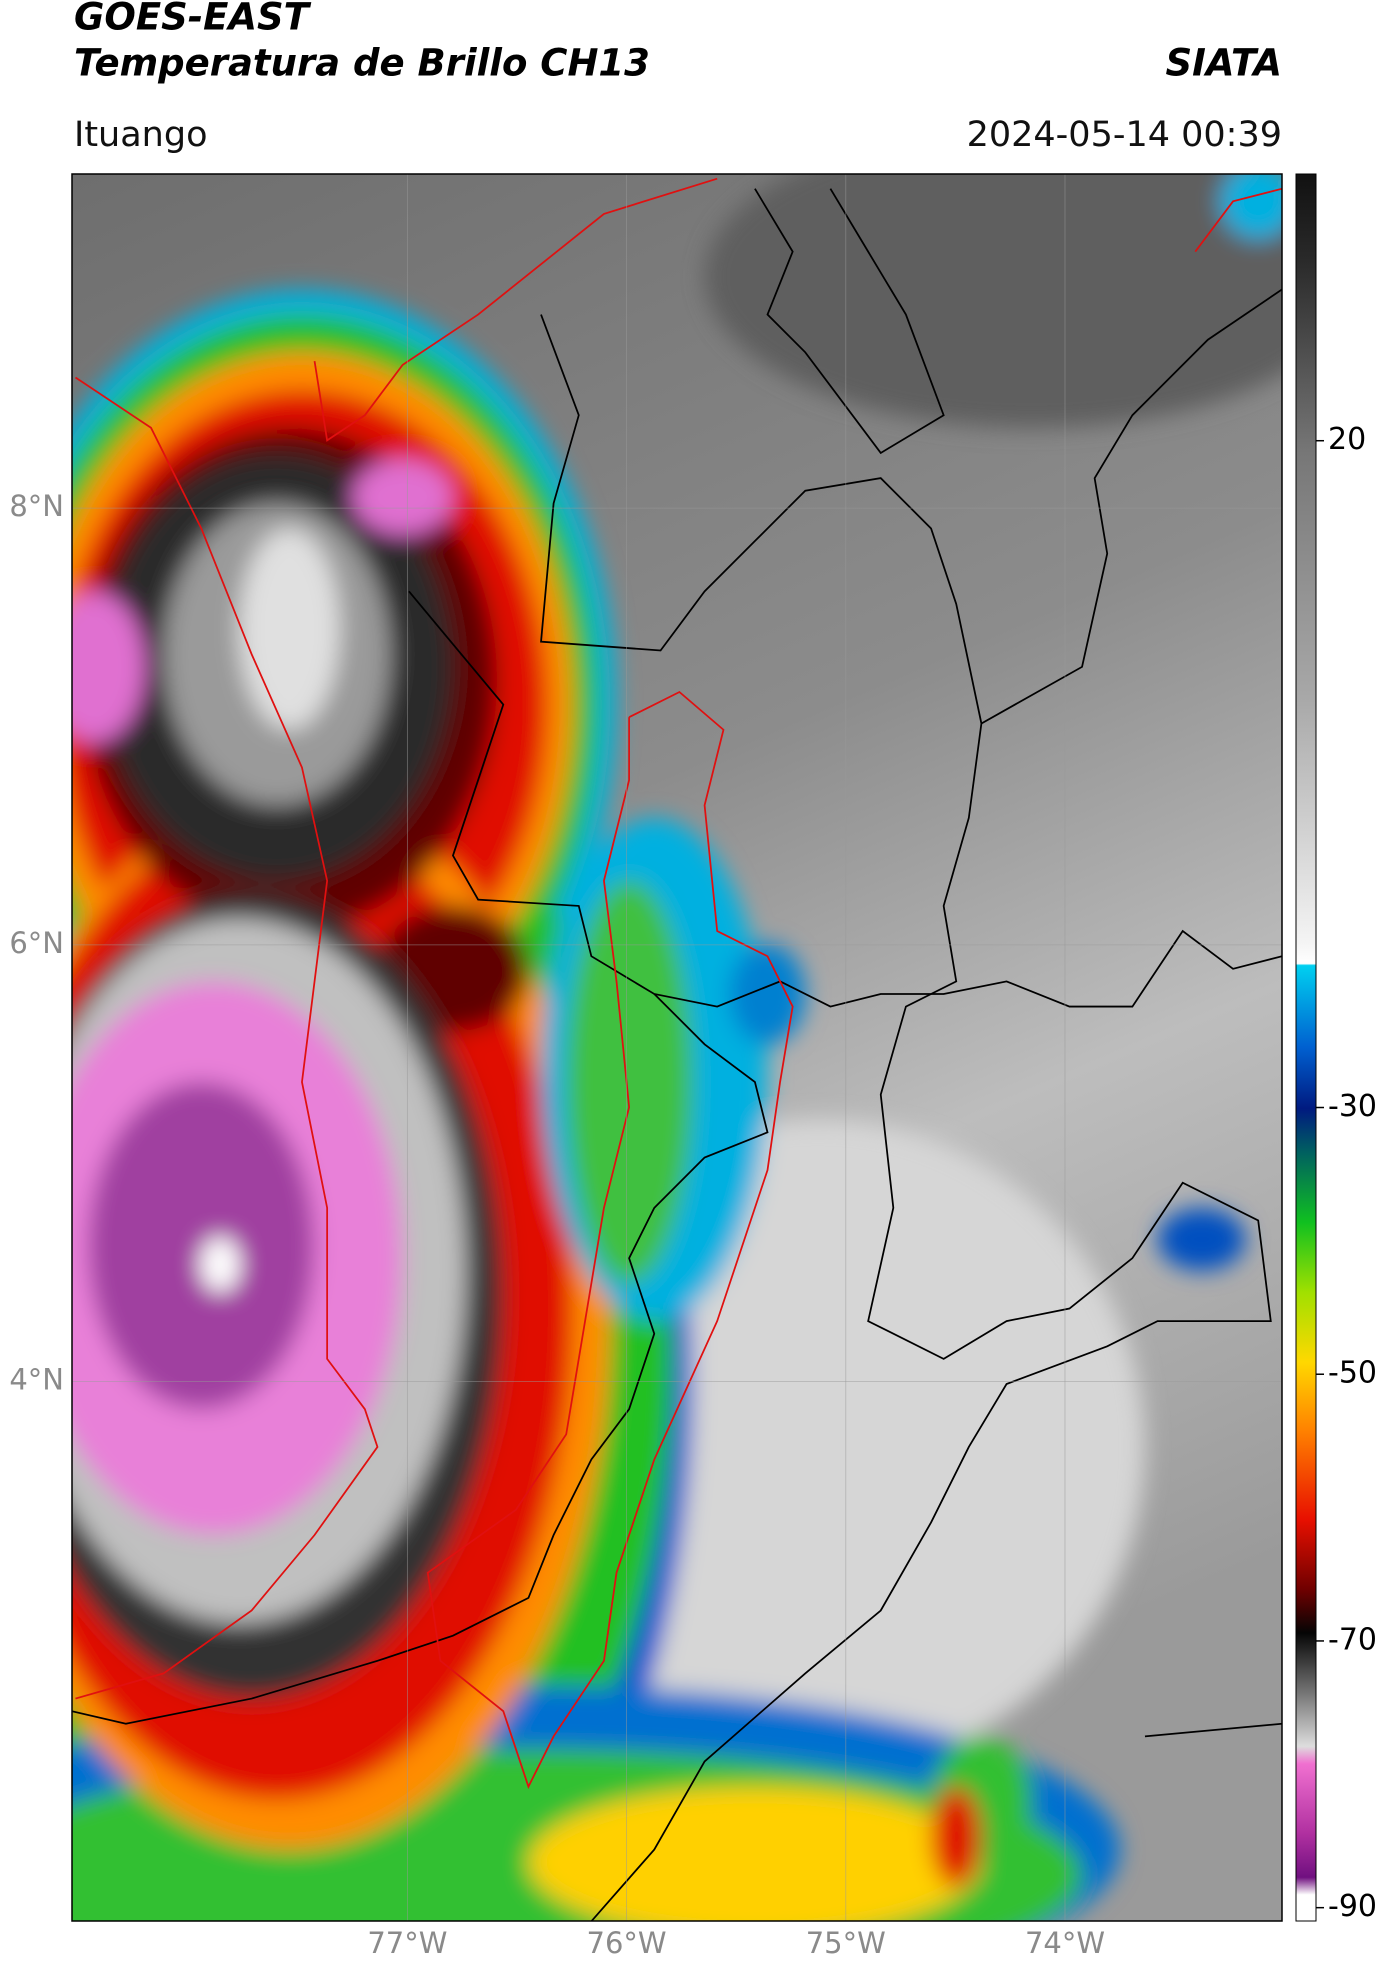  Describe the element at coordinates (846, 1943) in the screenshot. I see `x-tick-label: 75°W` at that location.